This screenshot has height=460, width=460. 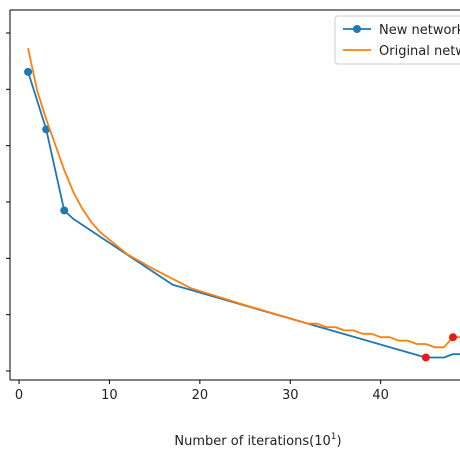 What do you see at coordinates (290, 395) in the screenshot?
I see `x-tick-label: 30` at bounding box center [290, 395].